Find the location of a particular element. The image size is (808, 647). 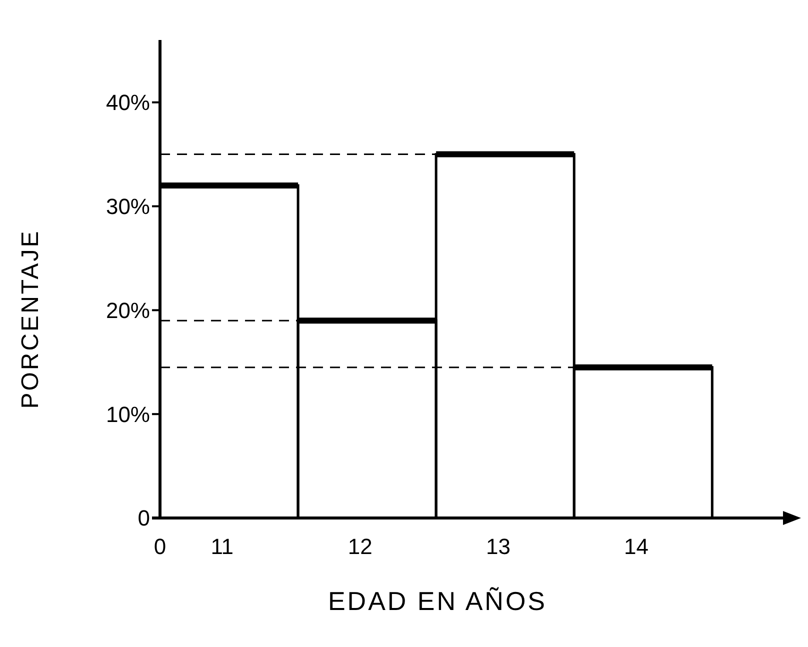

y-tick-label: 30% is located at coordinates (128, 206).